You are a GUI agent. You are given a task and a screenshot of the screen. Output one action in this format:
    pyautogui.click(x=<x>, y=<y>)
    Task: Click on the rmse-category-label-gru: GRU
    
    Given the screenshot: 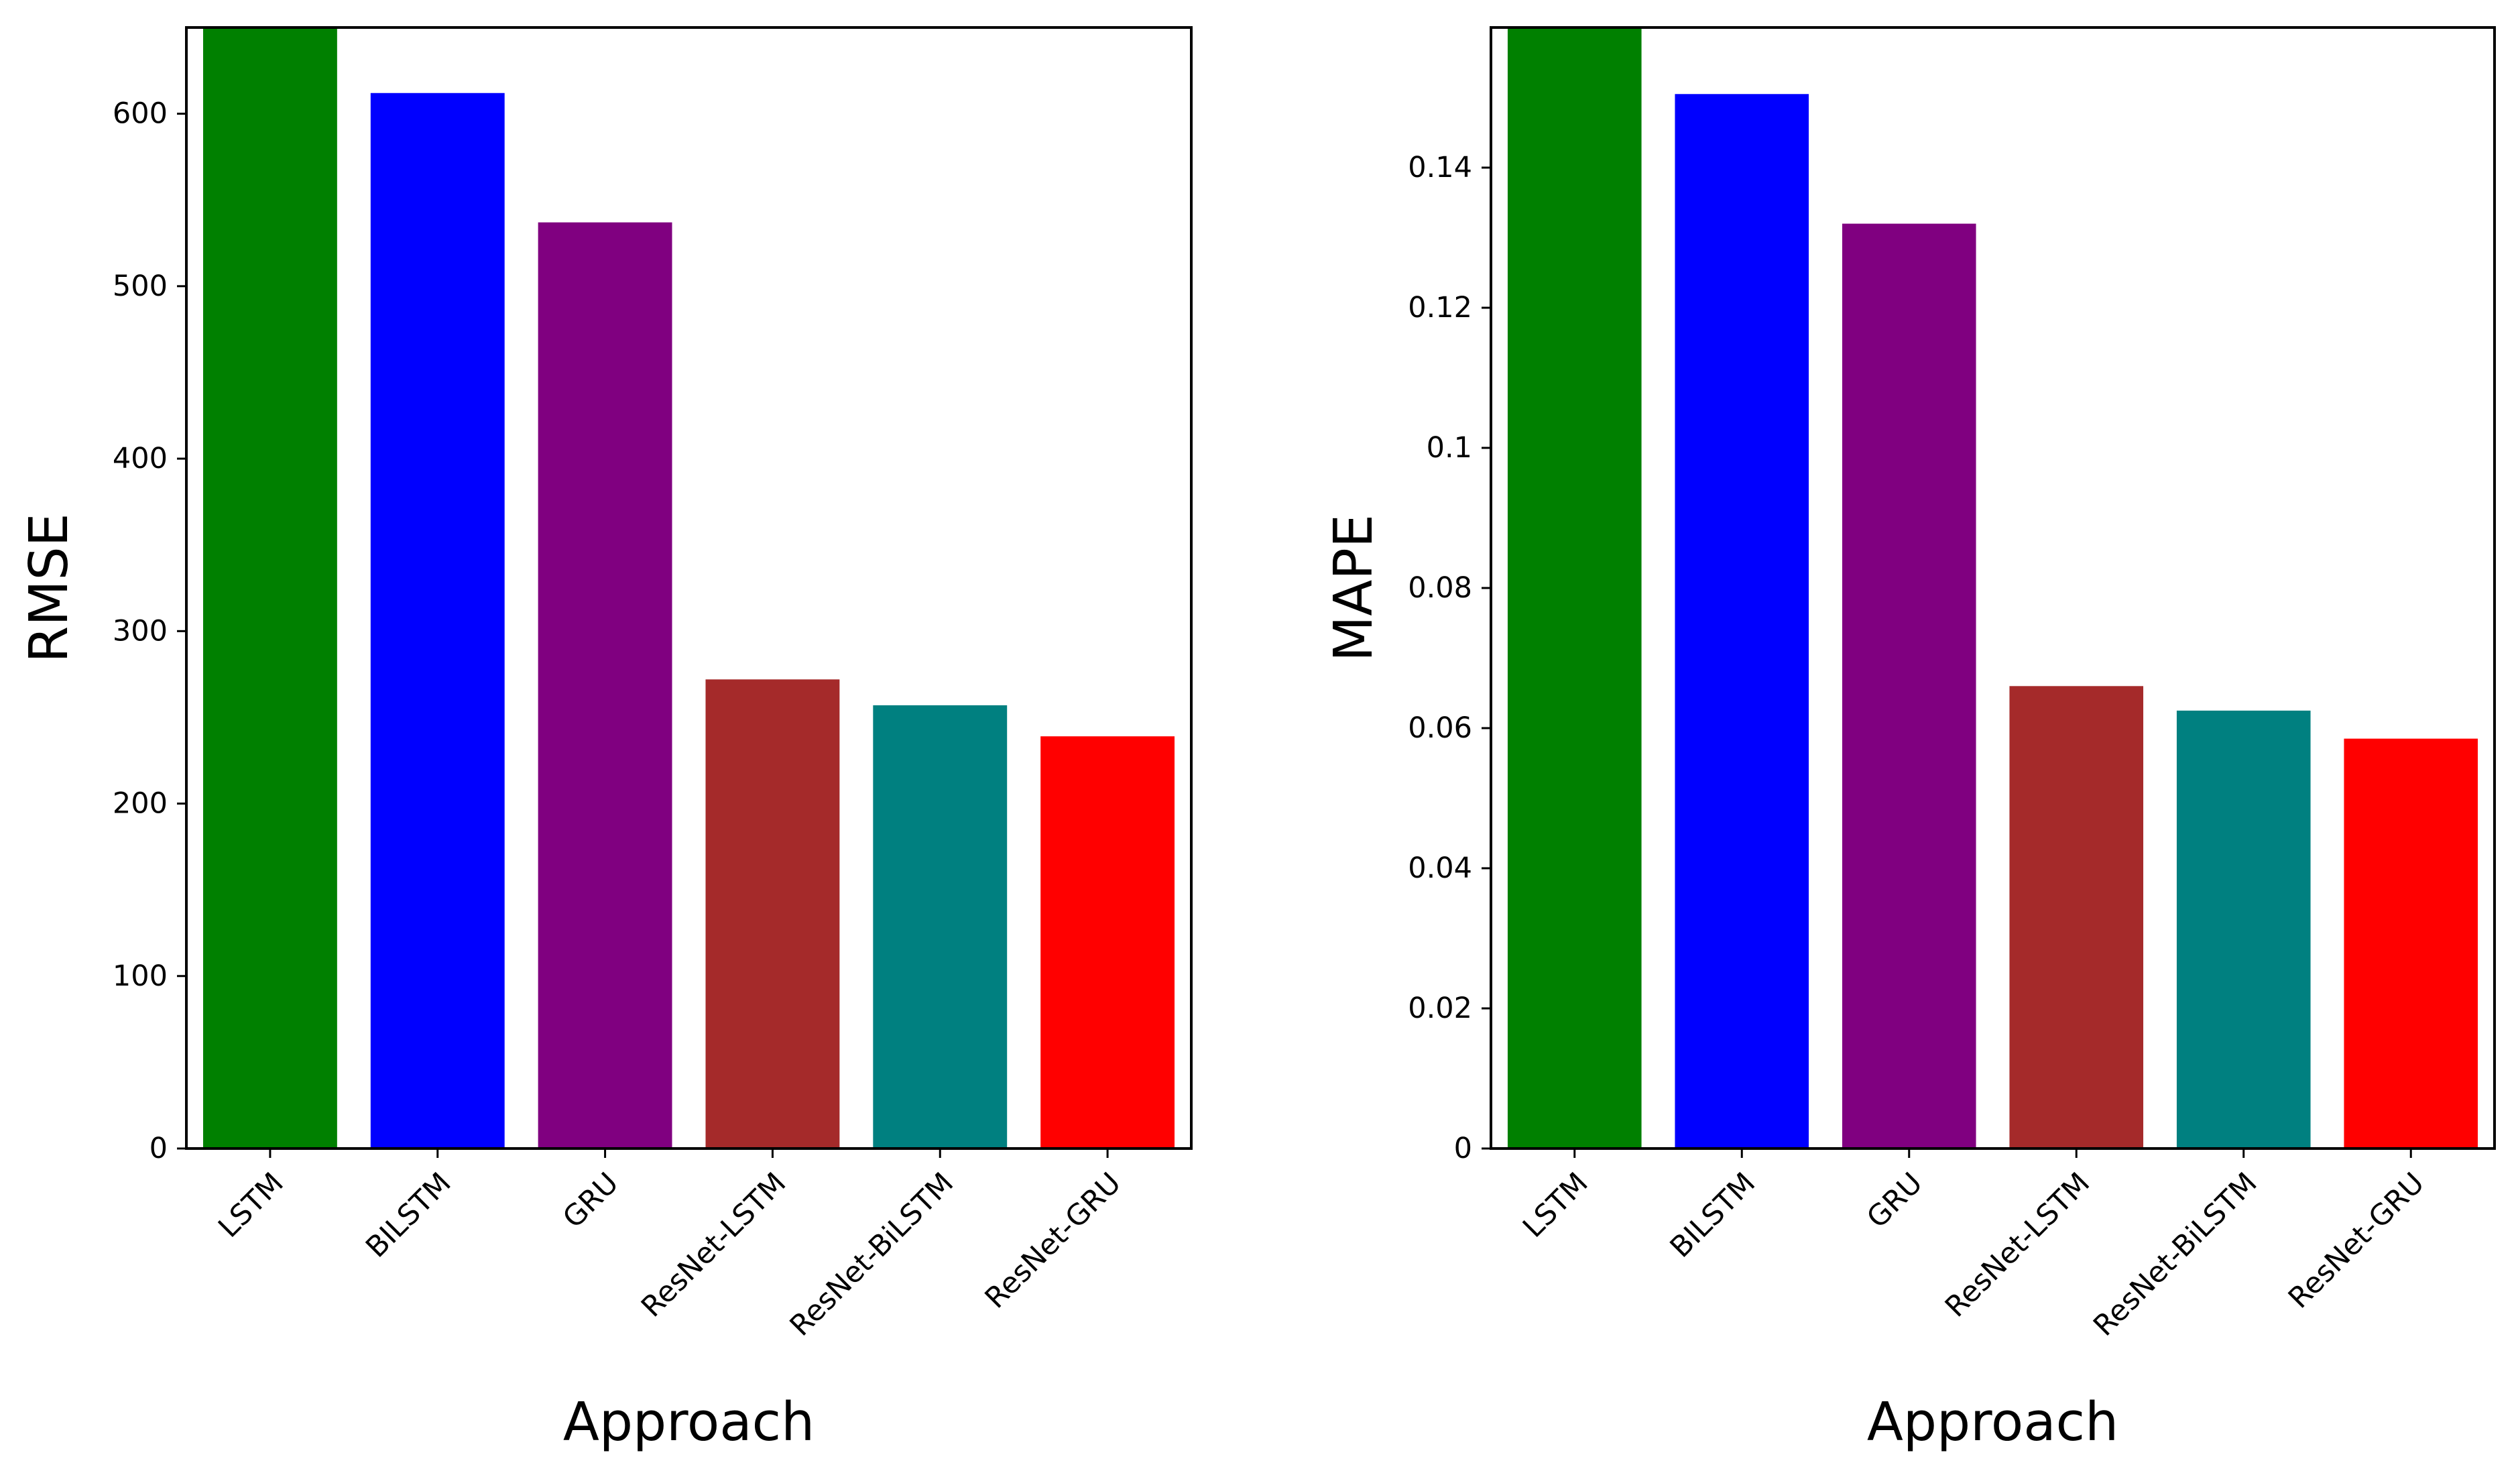 What is the action you would take?
    pyautogui.click(x=590, y=1200)
    